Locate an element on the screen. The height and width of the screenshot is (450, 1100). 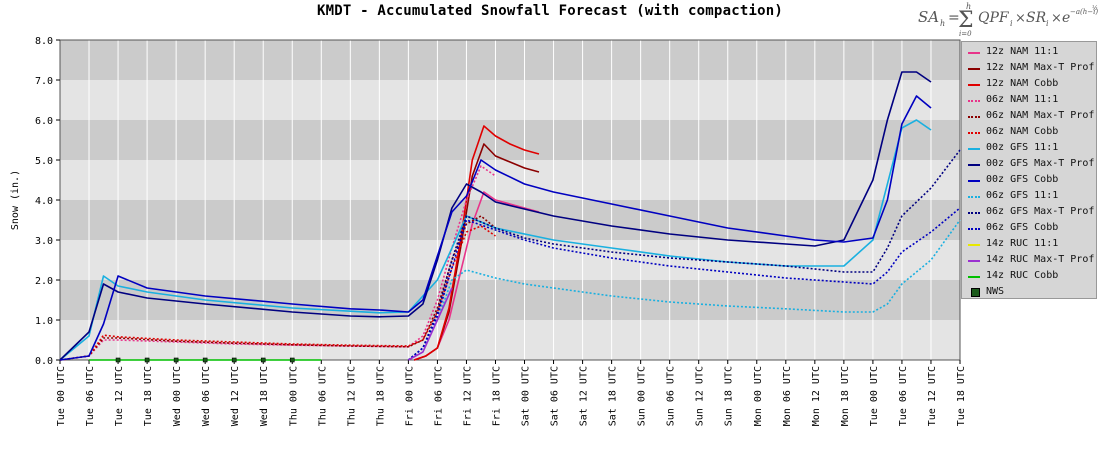
formula-lhs: SA is located at coordinates (928, 17).